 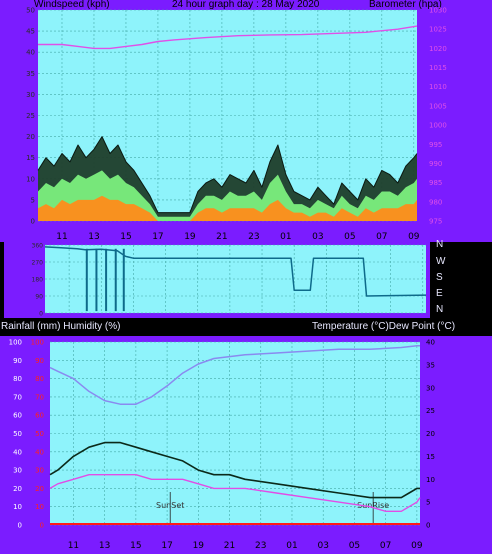 I want to click on th-x-tick-3: 17, so click(x=166, y=546).